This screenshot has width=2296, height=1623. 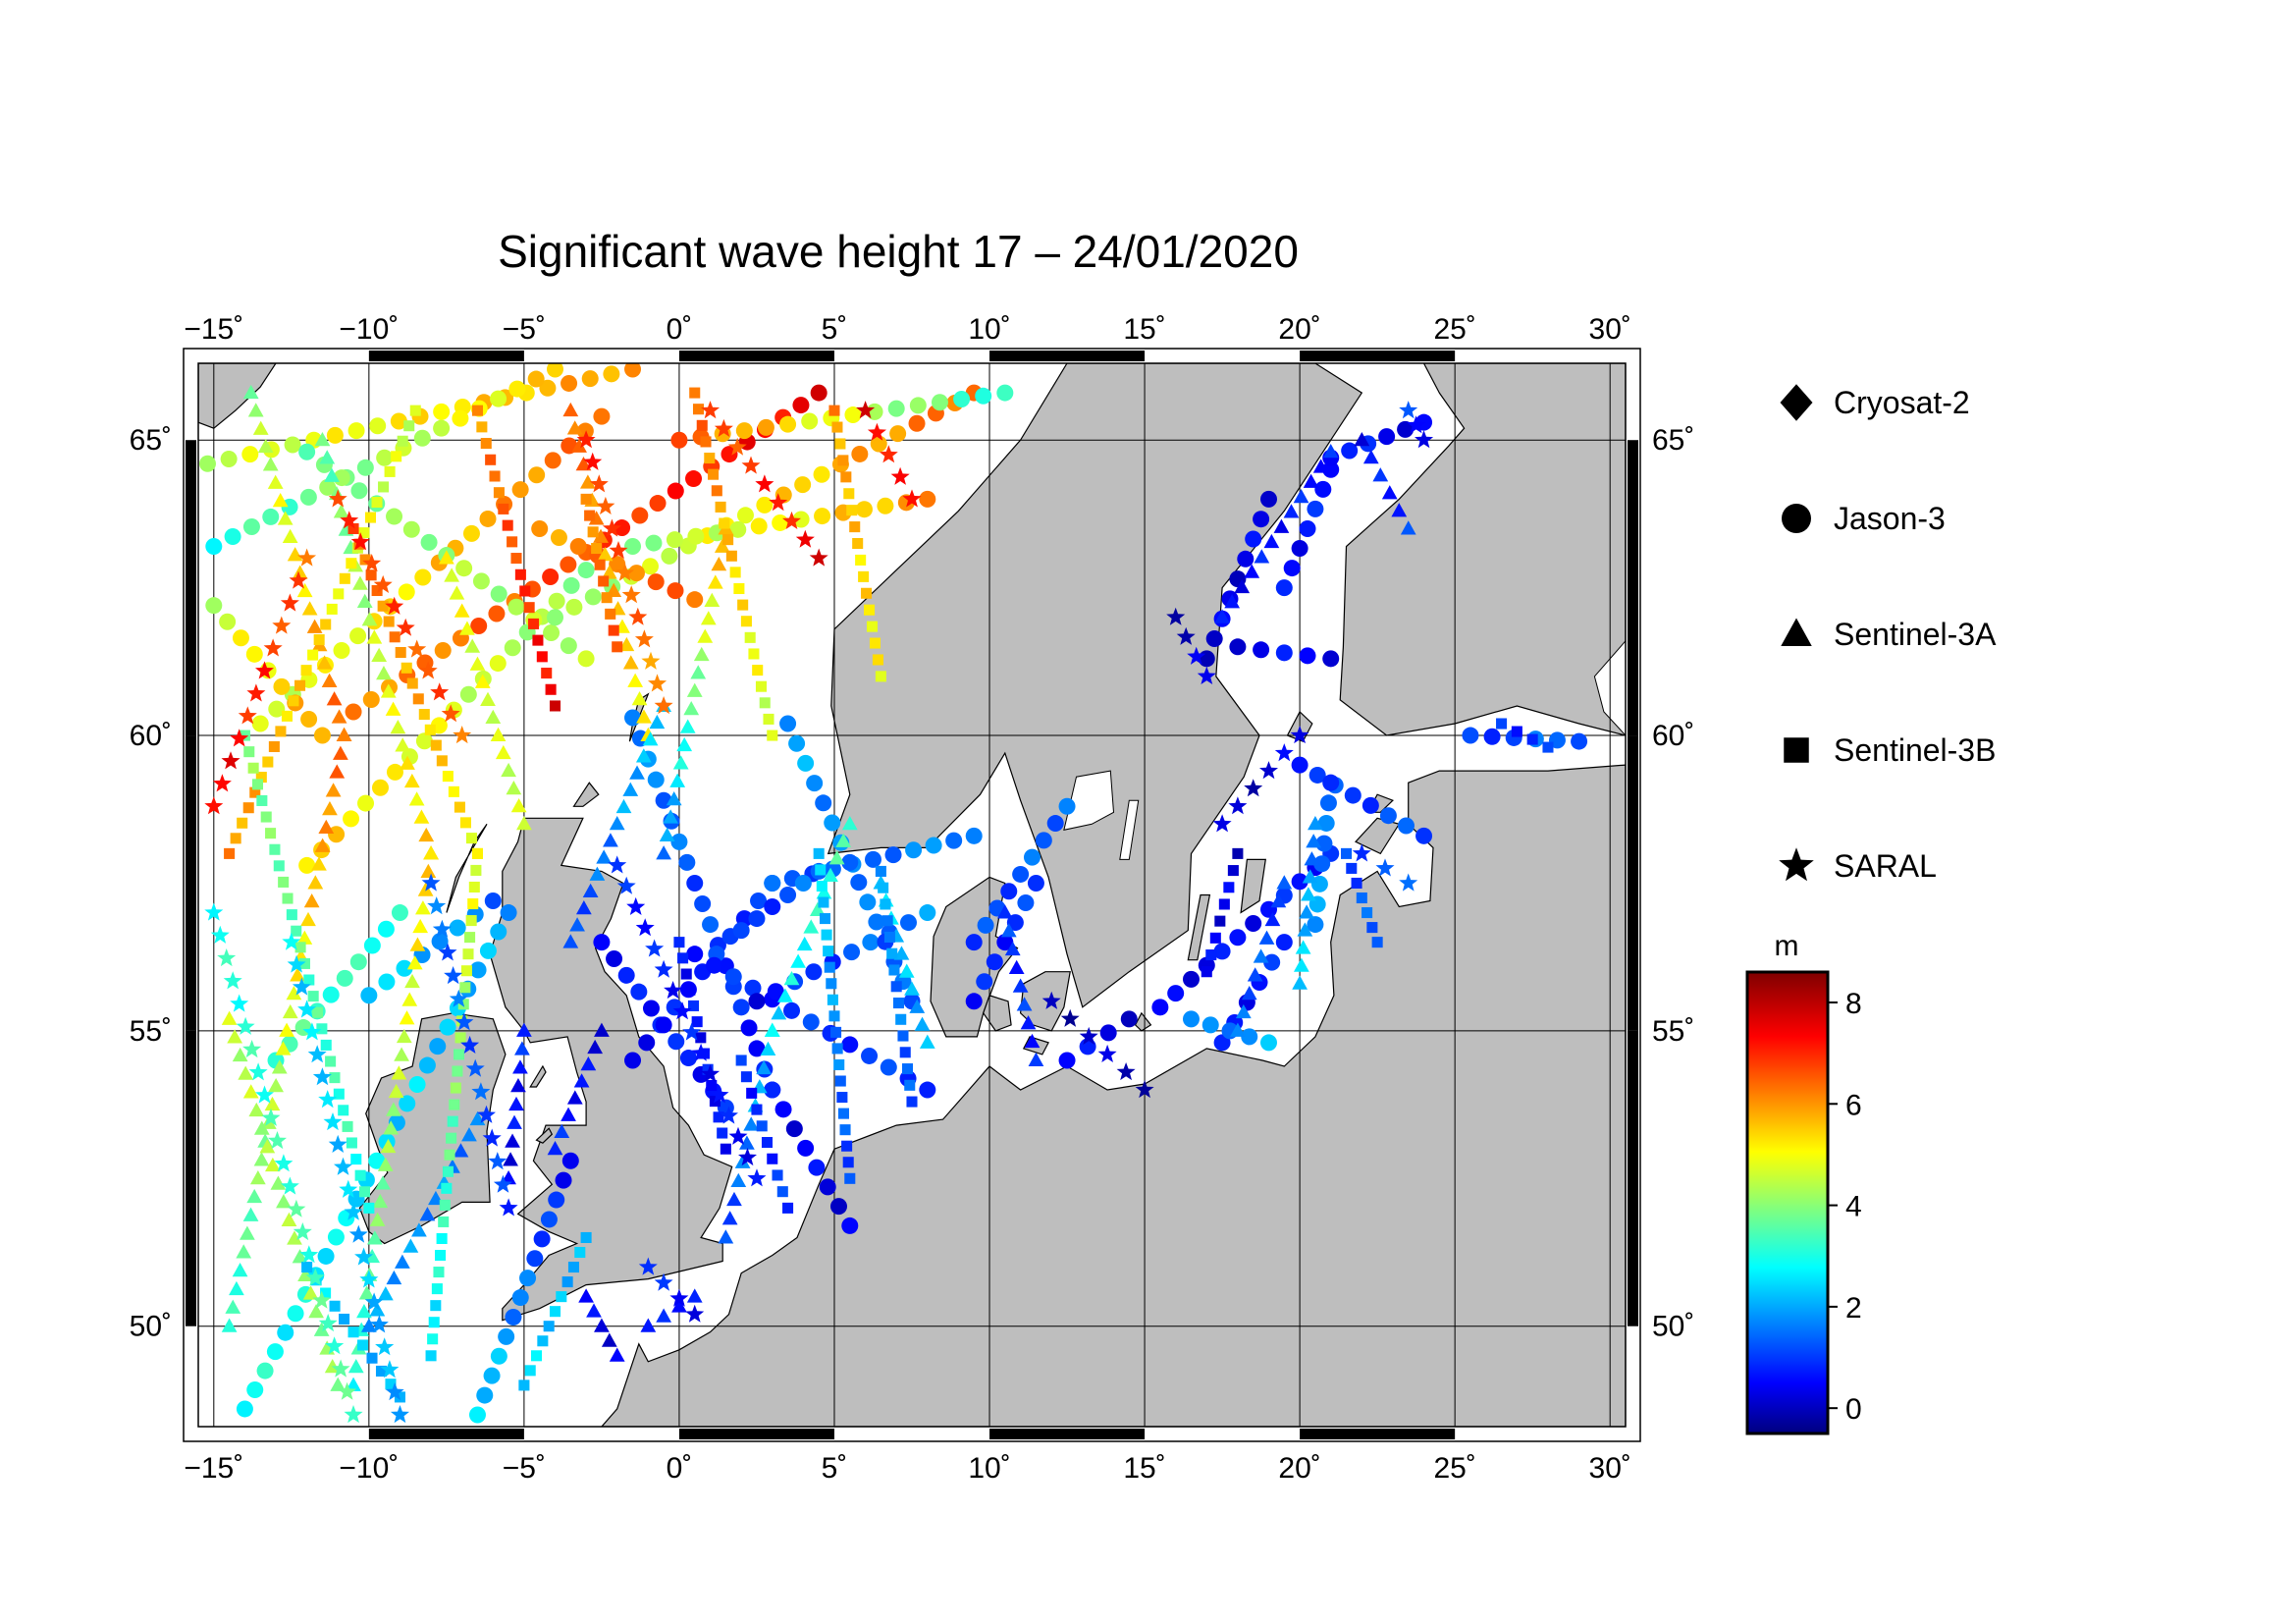 I want to click on legend-item-sentinel-3b: Sentinel-3B, so click(x=1890, y=750).